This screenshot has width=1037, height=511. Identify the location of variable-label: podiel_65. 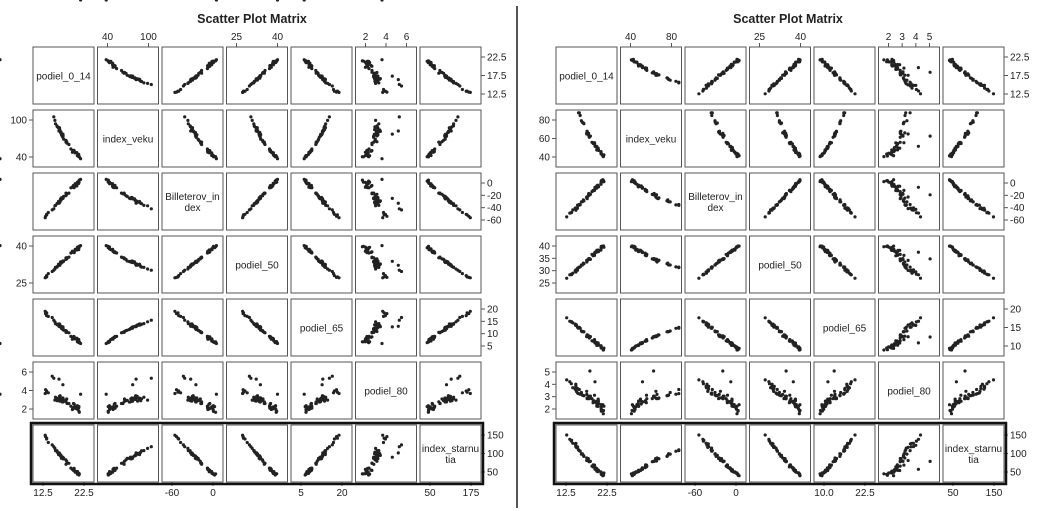
(845, 329).